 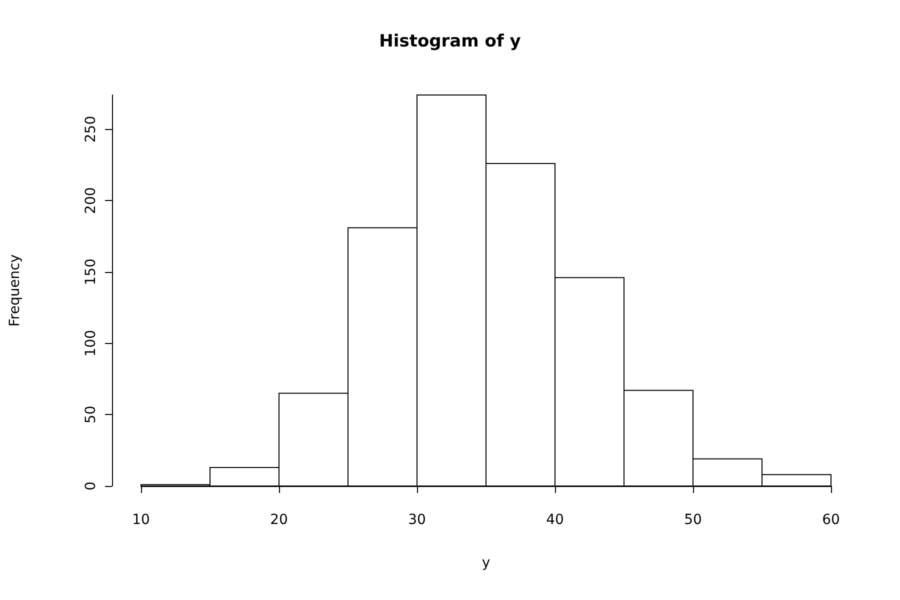 What do you see at coordinates (141, 520) in the screenshot?
I see `x-tick-label: 10` at bounding box center [141, 520].